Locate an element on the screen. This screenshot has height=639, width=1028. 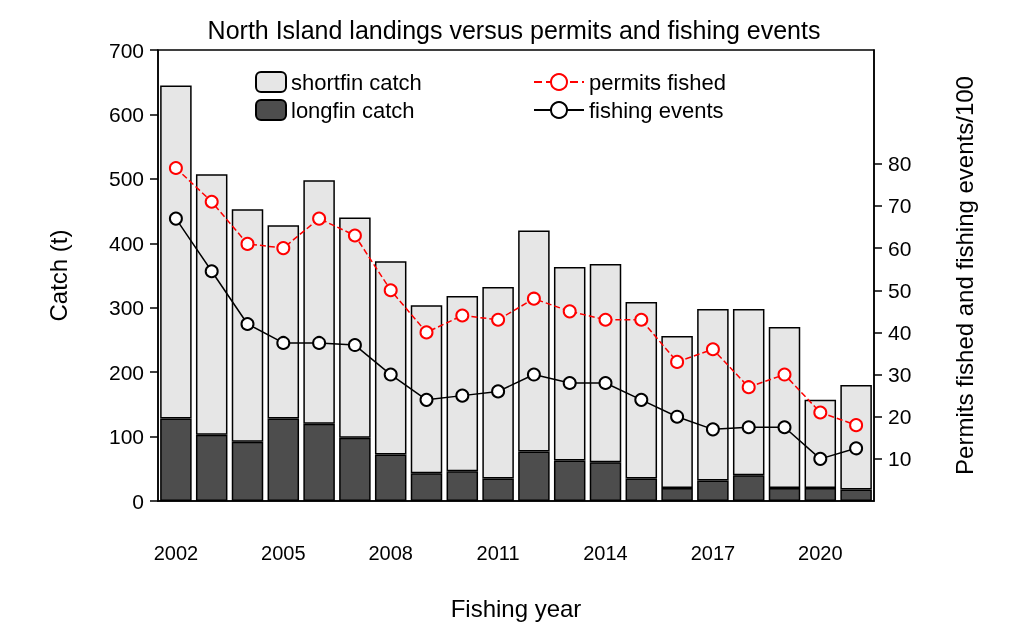
legend-label: permits fished is located at coordinates (657, 82).